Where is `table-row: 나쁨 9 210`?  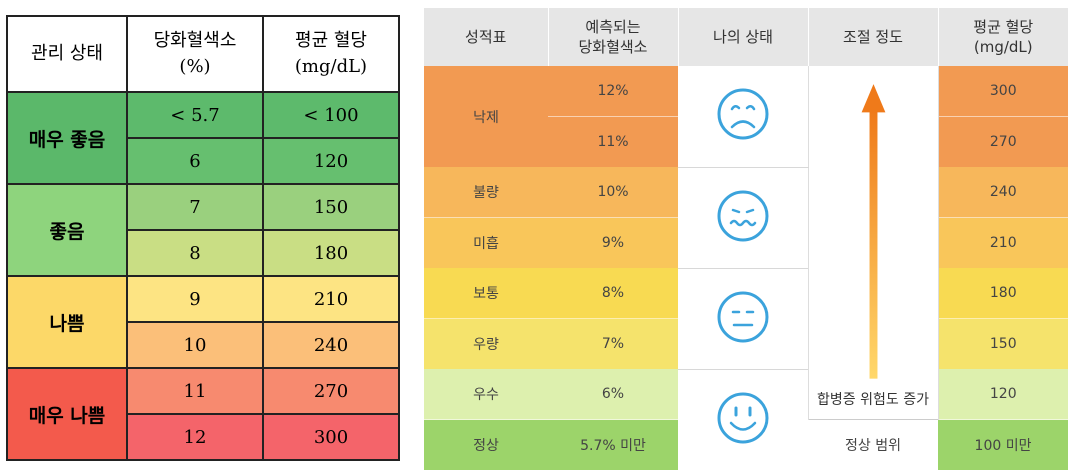 table-row: 나쁨 9 210 is located at coordinates (203, 322).